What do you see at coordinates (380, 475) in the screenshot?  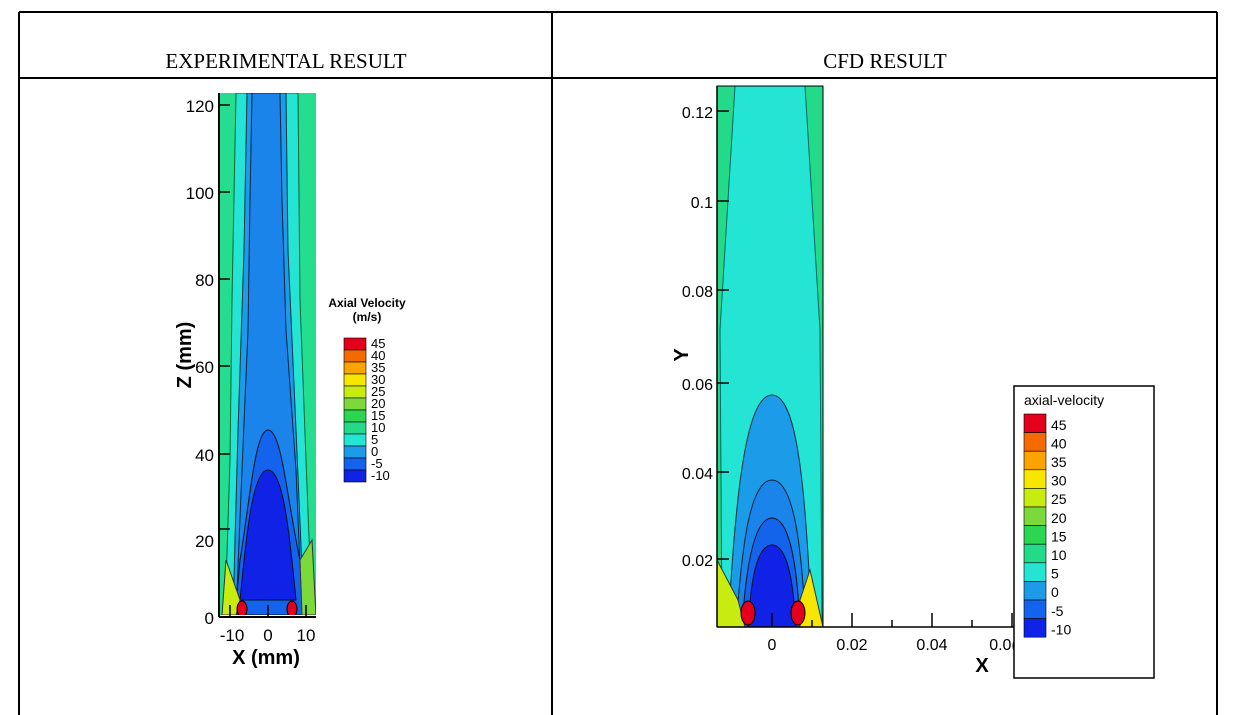 I see `exp-colorbar-level-11: -10` at bounding box center [380, 475].